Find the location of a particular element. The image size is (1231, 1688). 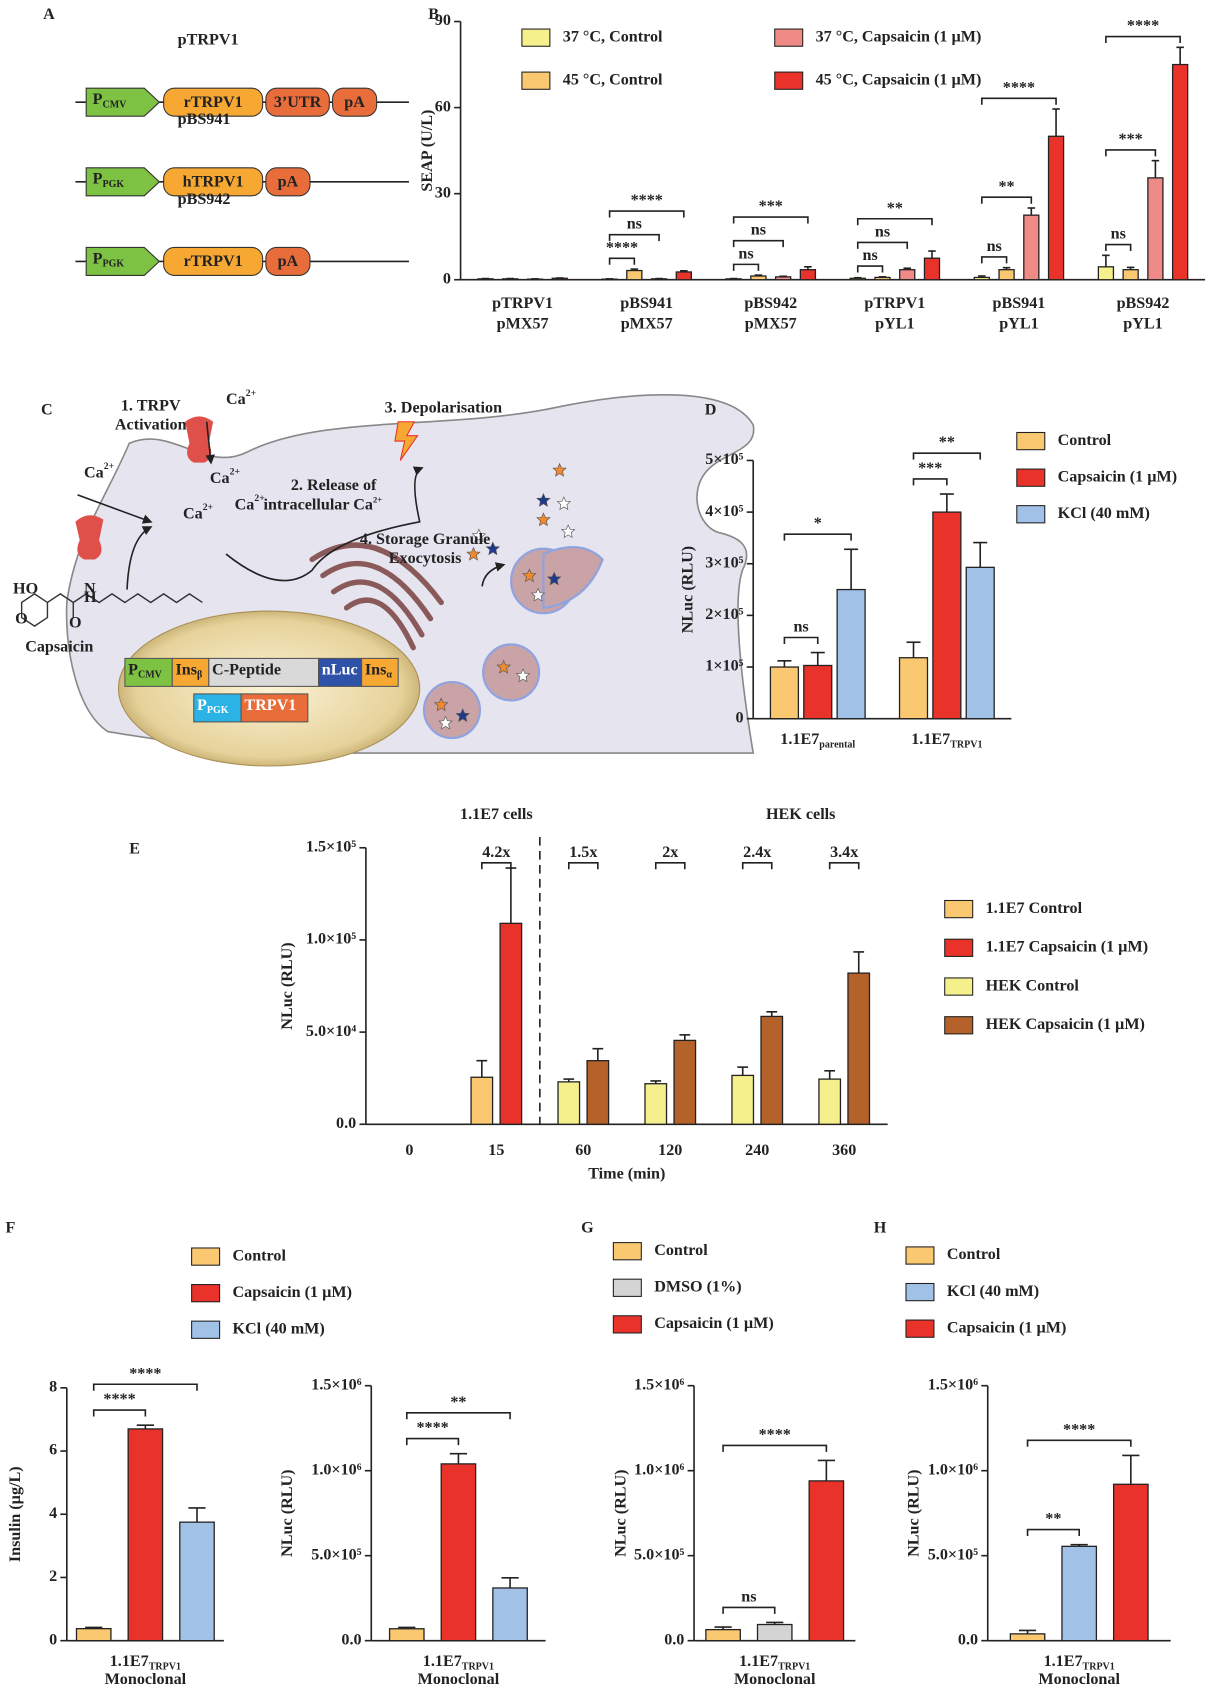

y-tick-label: 5×10⁵ is located at coordinates (724, 459).